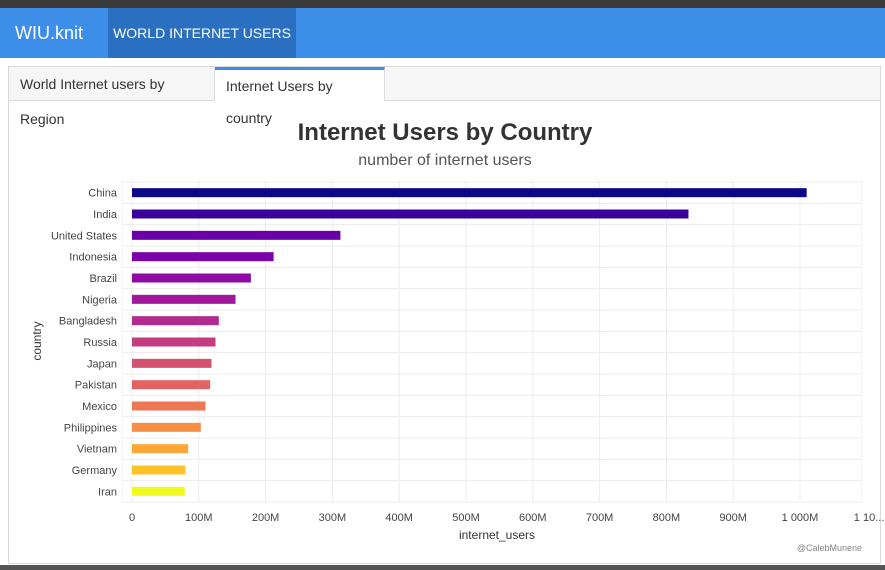 This screenshot has width=885, height=570. What do you see at coordinates (399, 518) in the screenshot?
I see `x-tick-label: 400M` at bounding box center [399, 518].